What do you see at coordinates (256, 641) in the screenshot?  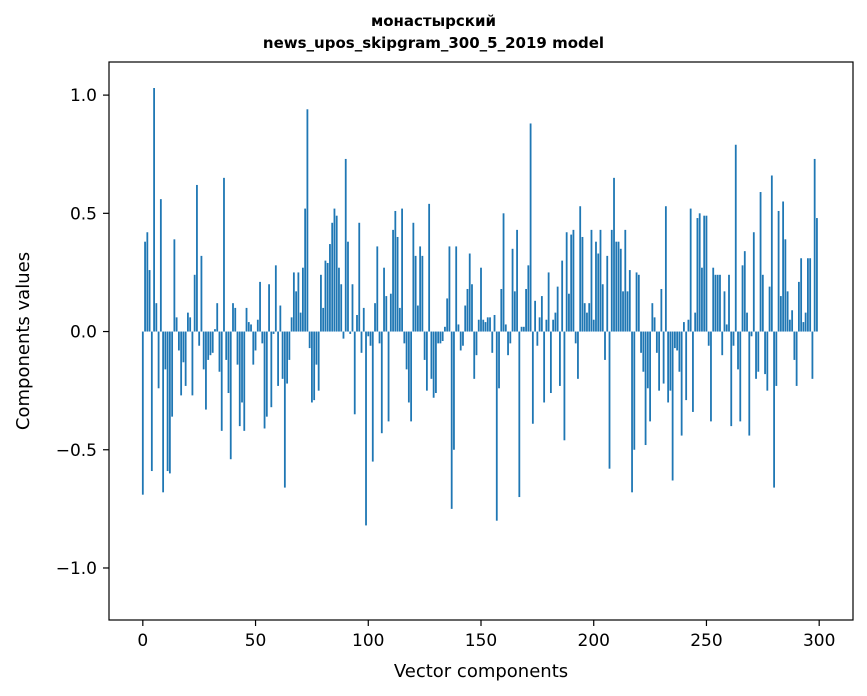 I see `x-tick-label: 50` at bounding box center [256, 641].